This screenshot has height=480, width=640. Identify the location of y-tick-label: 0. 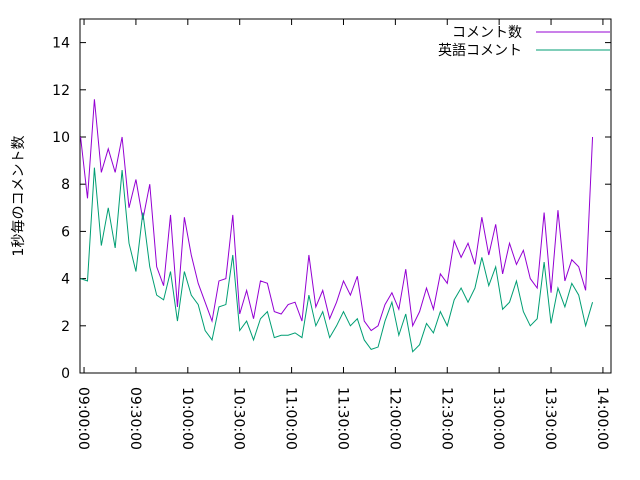
(65, 374).